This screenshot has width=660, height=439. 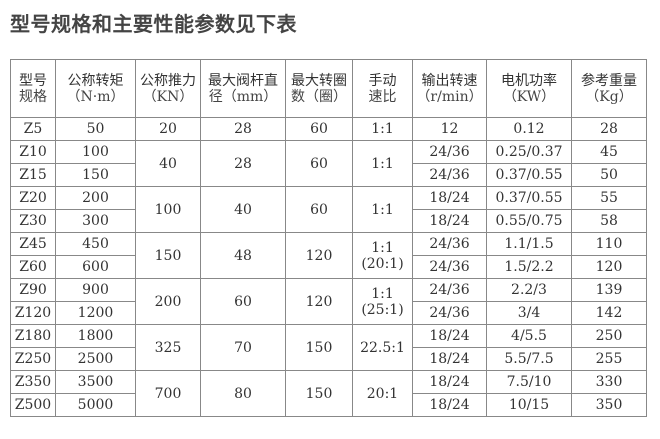 I want to click on model-cell: Z45, so click(x=33, y=244).